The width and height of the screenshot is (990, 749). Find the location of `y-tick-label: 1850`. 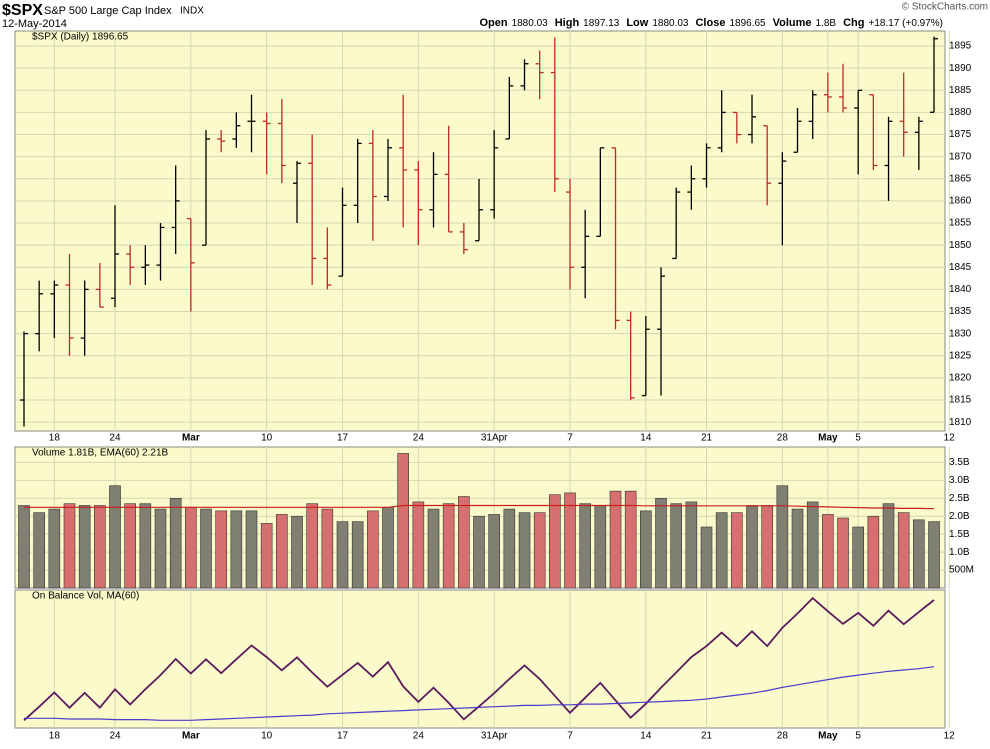

y-tick-label: 1850 is located at coordinates (960, 245).